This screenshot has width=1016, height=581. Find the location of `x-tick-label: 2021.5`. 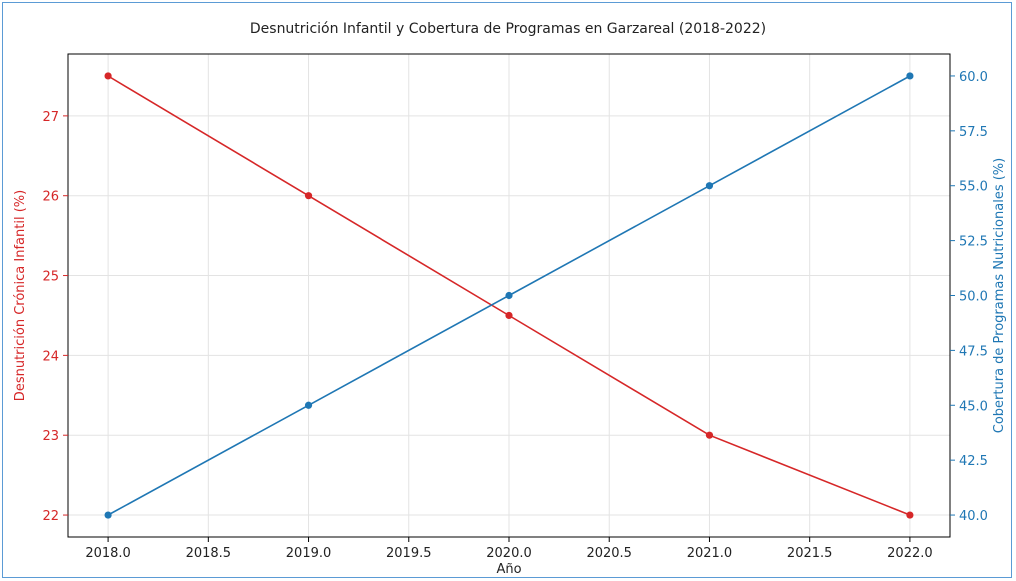

x-tick-label: 2021.5 is located at coordinates (810, 553).